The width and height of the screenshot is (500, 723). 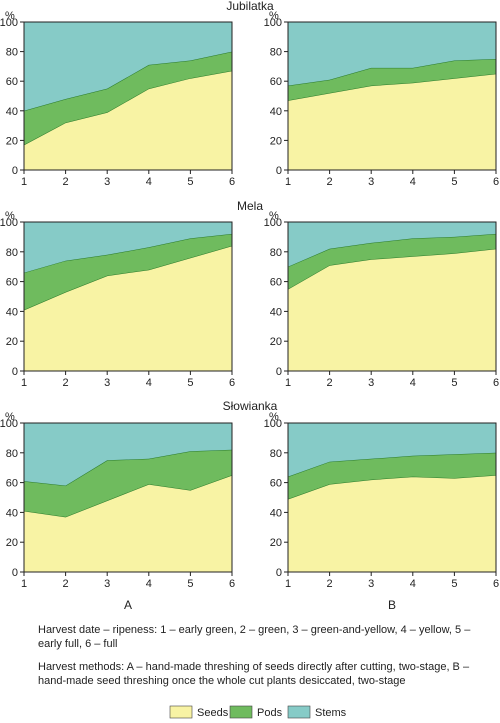 I want to click on panel-1-a-ylabel: %, so click(x=10, y=16).